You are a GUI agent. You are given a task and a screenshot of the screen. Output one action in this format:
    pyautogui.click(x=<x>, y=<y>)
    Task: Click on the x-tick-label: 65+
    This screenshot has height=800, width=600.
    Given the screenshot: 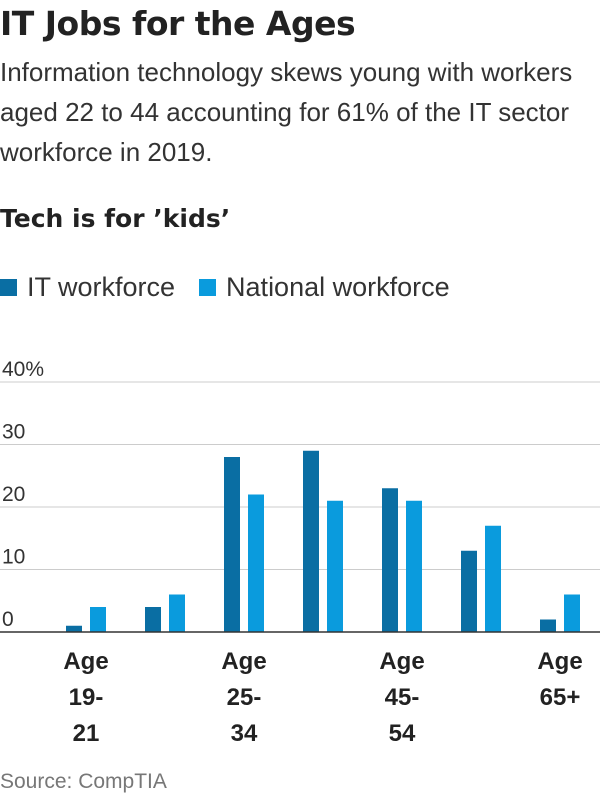 What is the action you would take?
    pyautogui.click(x=560, y=697)
    